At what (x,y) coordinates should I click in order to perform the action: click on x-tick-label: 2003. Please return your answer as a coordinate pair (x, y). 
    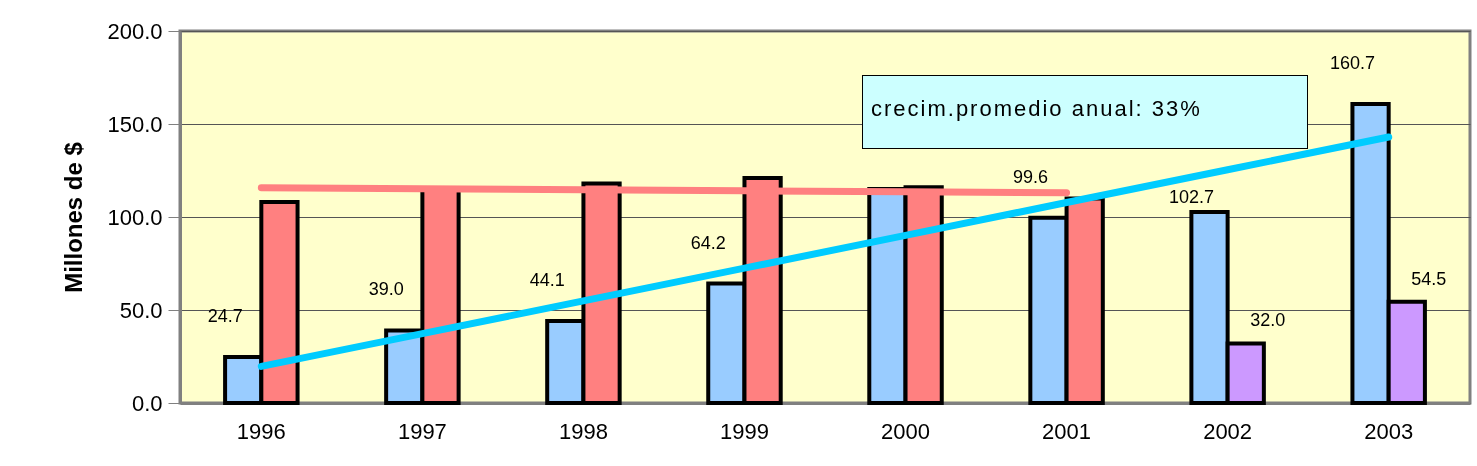
    Looking at the image, I should click on (1389, 431).